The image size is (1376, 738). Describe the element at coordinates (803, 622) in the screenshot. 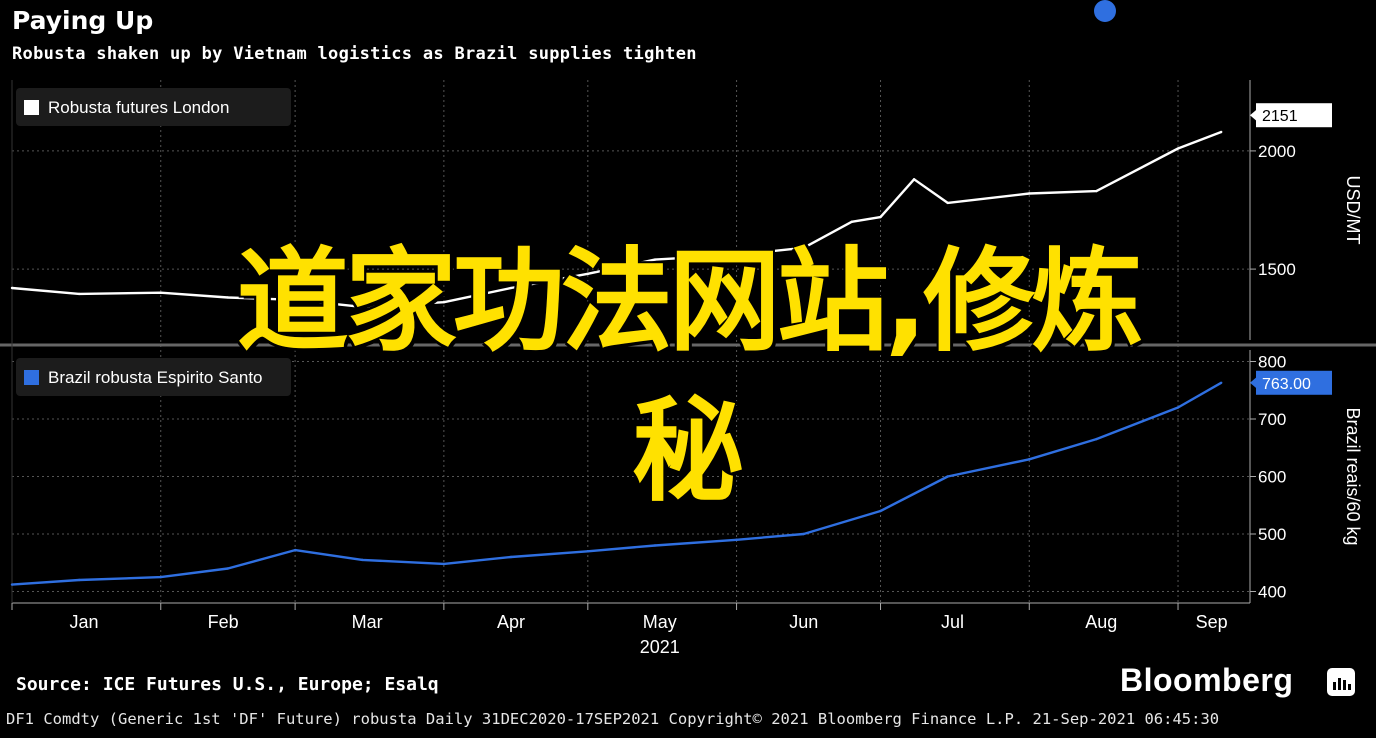

I see `x-tick-label: Jun` at that location.